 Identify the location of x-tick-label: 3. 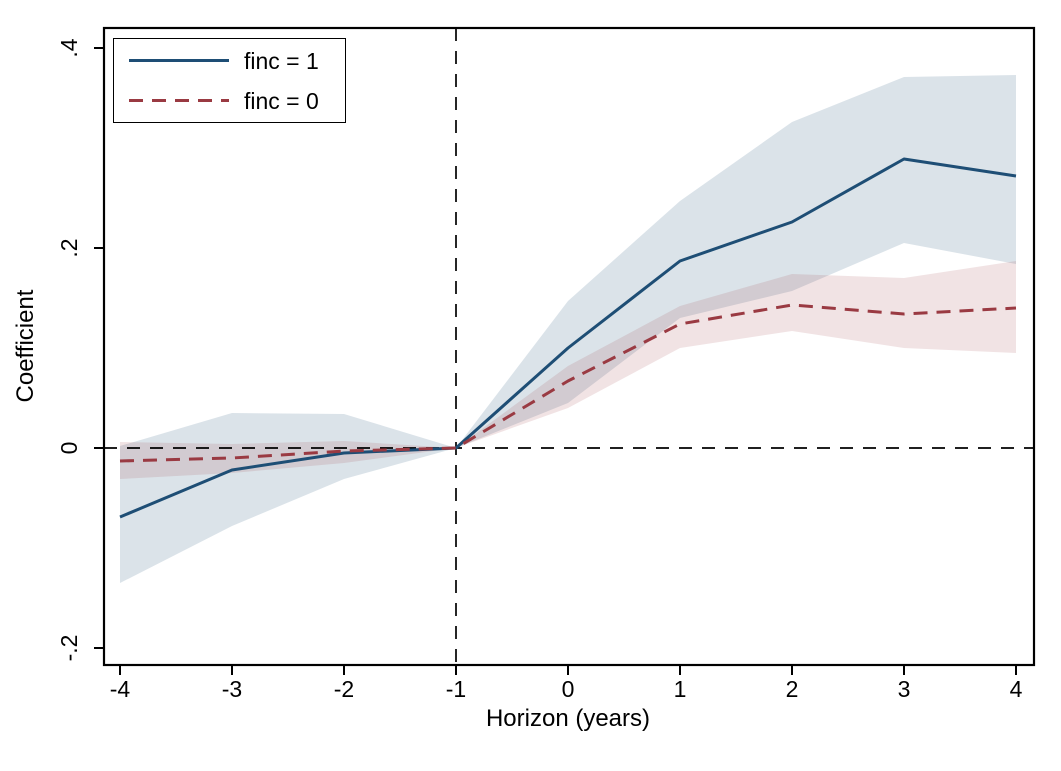
(904, 689).